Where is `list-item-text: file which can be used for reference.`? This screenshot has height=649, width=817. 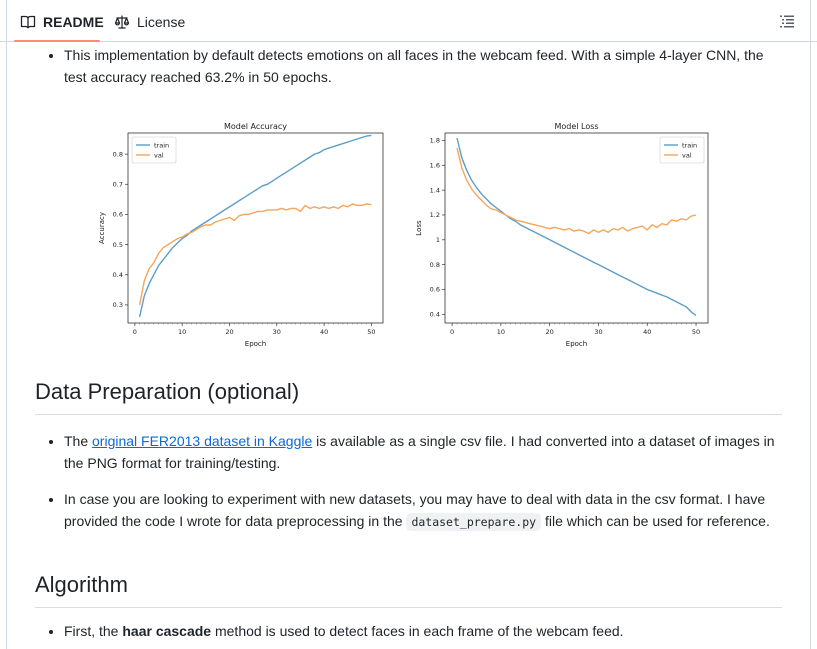 list-item-text: file which can be used for reference. is located at coordinates (655, 521).